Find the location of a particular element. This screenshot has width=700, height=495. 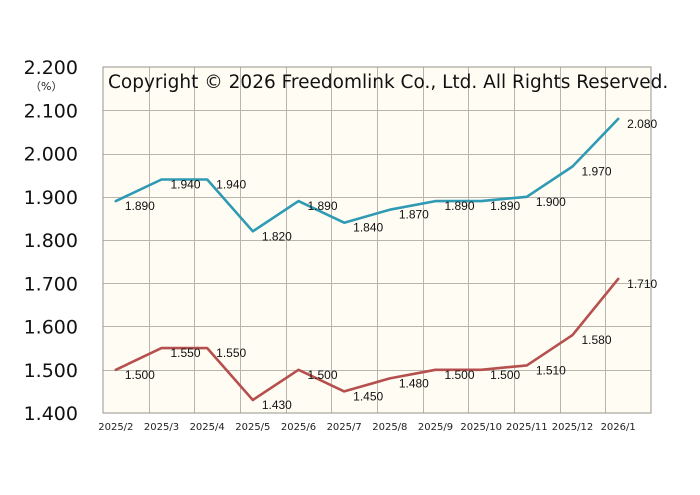

data-label: 1.580 is located at coordinates (597, 340).